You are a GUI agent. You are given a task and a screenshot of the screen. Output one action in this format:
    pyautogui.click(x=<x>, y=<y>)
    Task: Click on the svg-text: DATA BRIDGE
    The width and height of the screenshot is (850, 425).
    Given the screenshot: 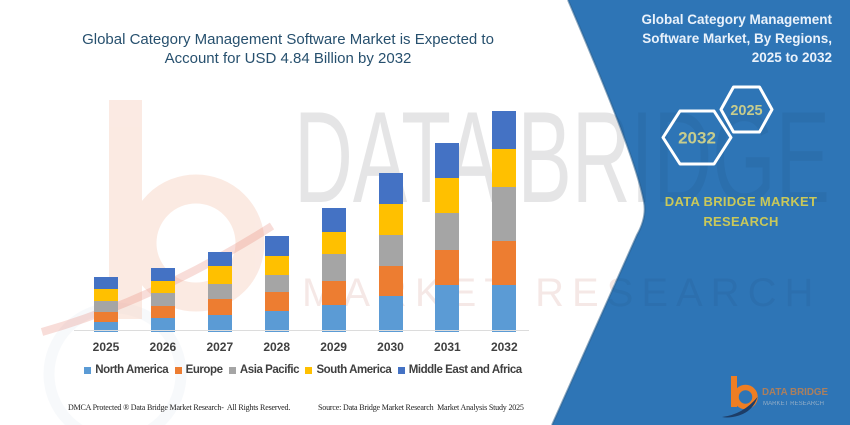 What is the action you would take?
    pyautogui.click(x=795, y=392)
    